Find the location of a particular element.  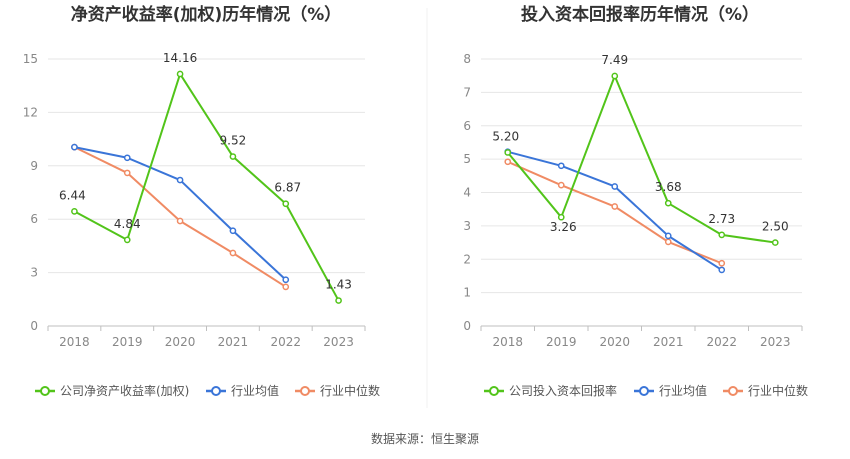

y-tick-label: 8 is located at coordinates (467, 59).